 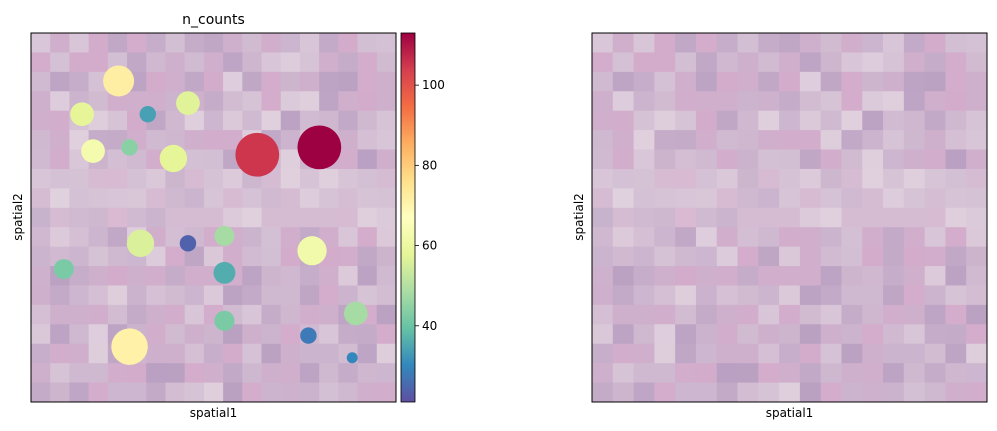 What do you see at coordinates (422, 217) in the screenshot?
I see `colorbar: 40 60 80 100` at bounding box center [422, 217].